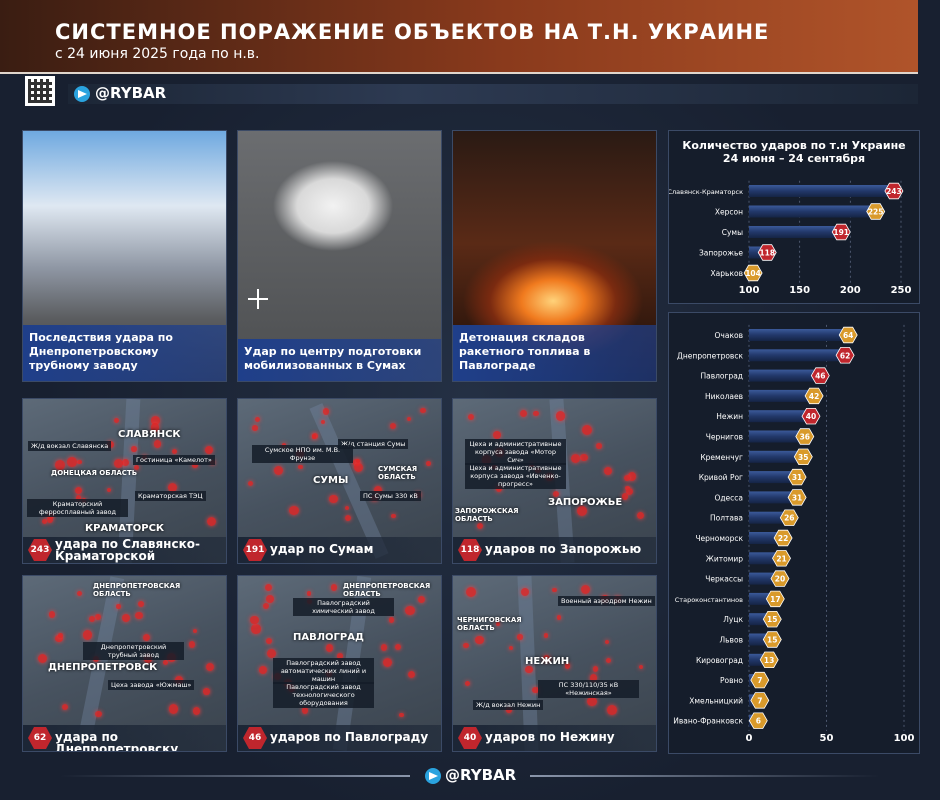 This screenshot has width=940, height=800. What do you see at coordinates (302, 454) in the screenshot?
I see `map-callout: Сумское НПО им. М.В. Фрунзе` at bounding box center [302, 454].